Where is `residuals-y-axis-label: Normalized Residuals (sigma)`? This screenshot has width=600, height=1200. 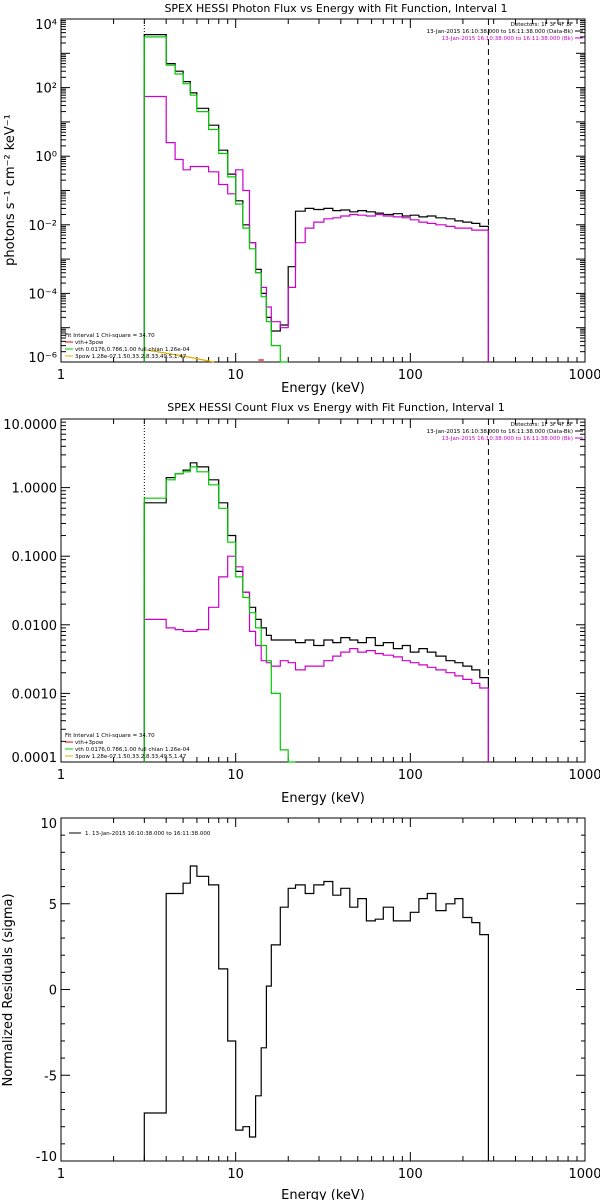
residuals-y-axis-label: Normalized Residuals (sigma) is located at coordinates (8, 989).